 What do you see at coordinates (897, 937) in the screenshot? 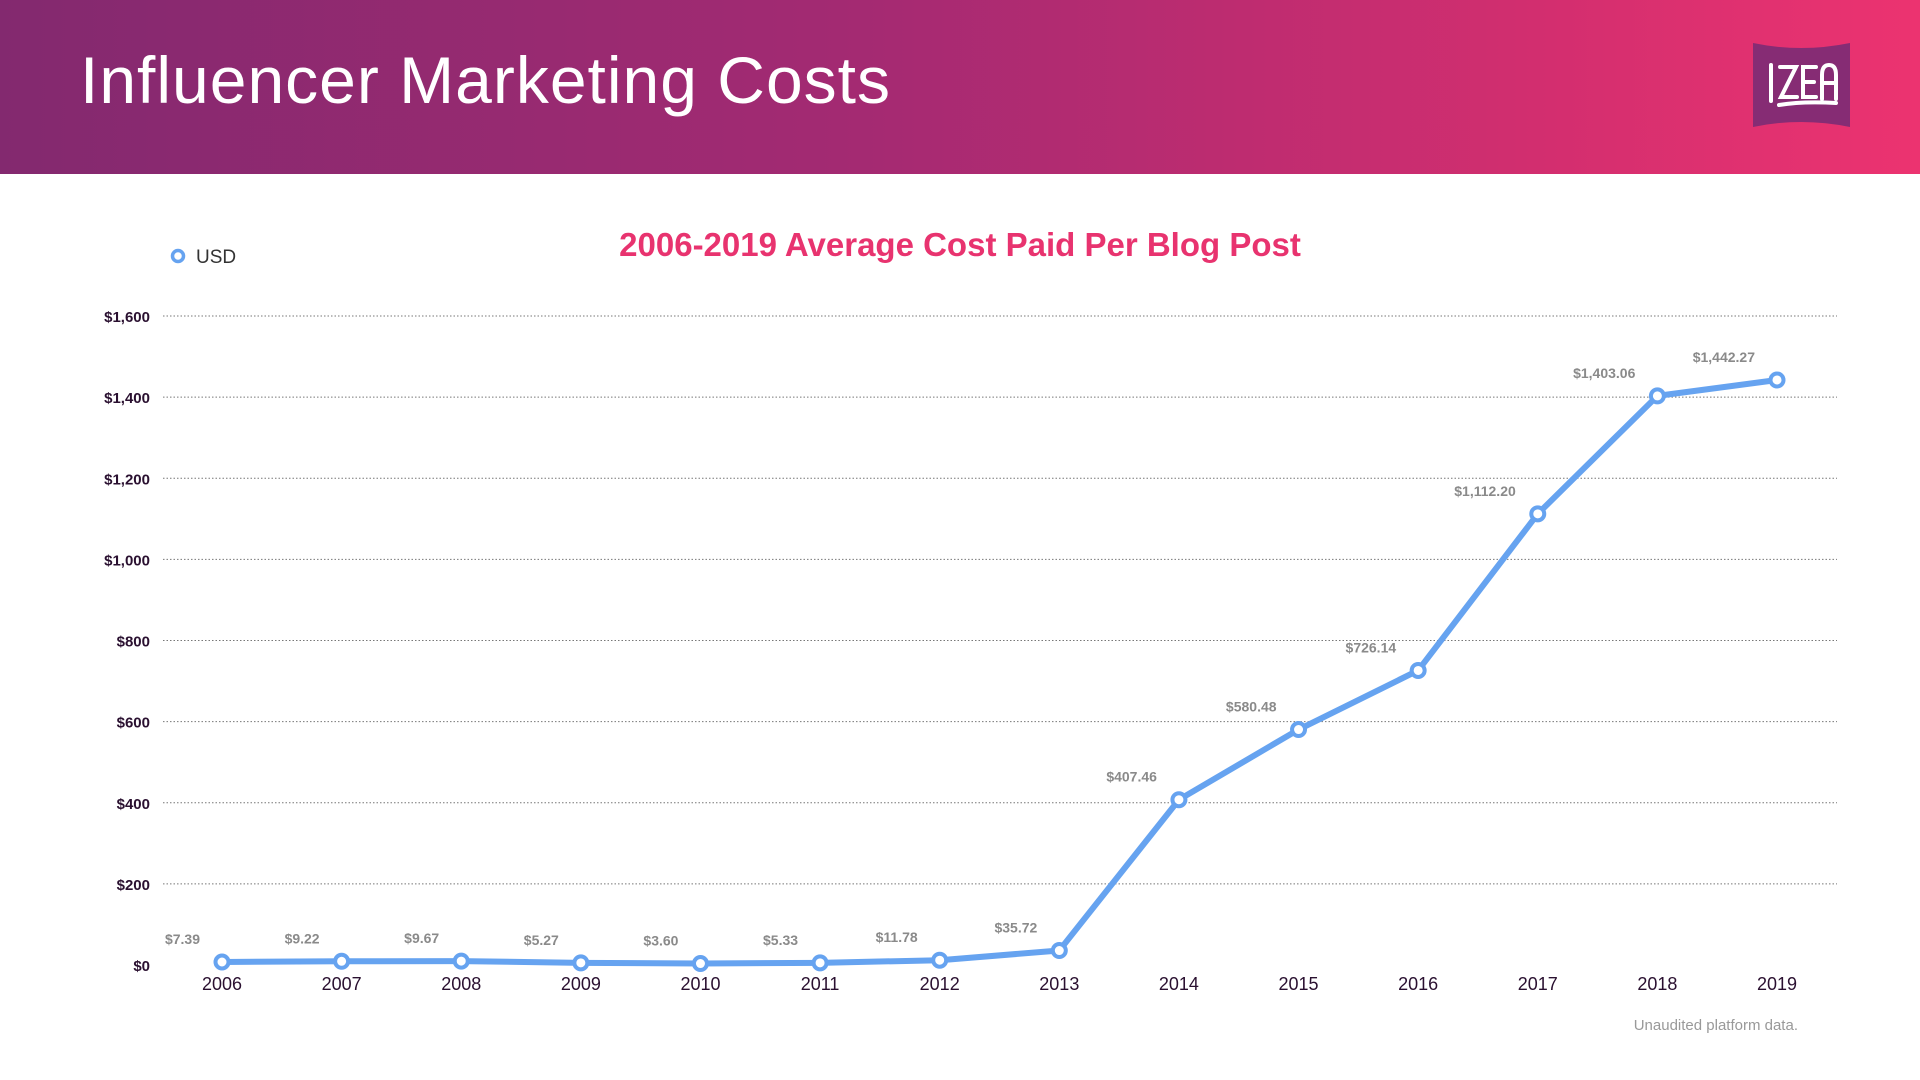
I see `data-label: $11.78` at bounding box center [897, 937].